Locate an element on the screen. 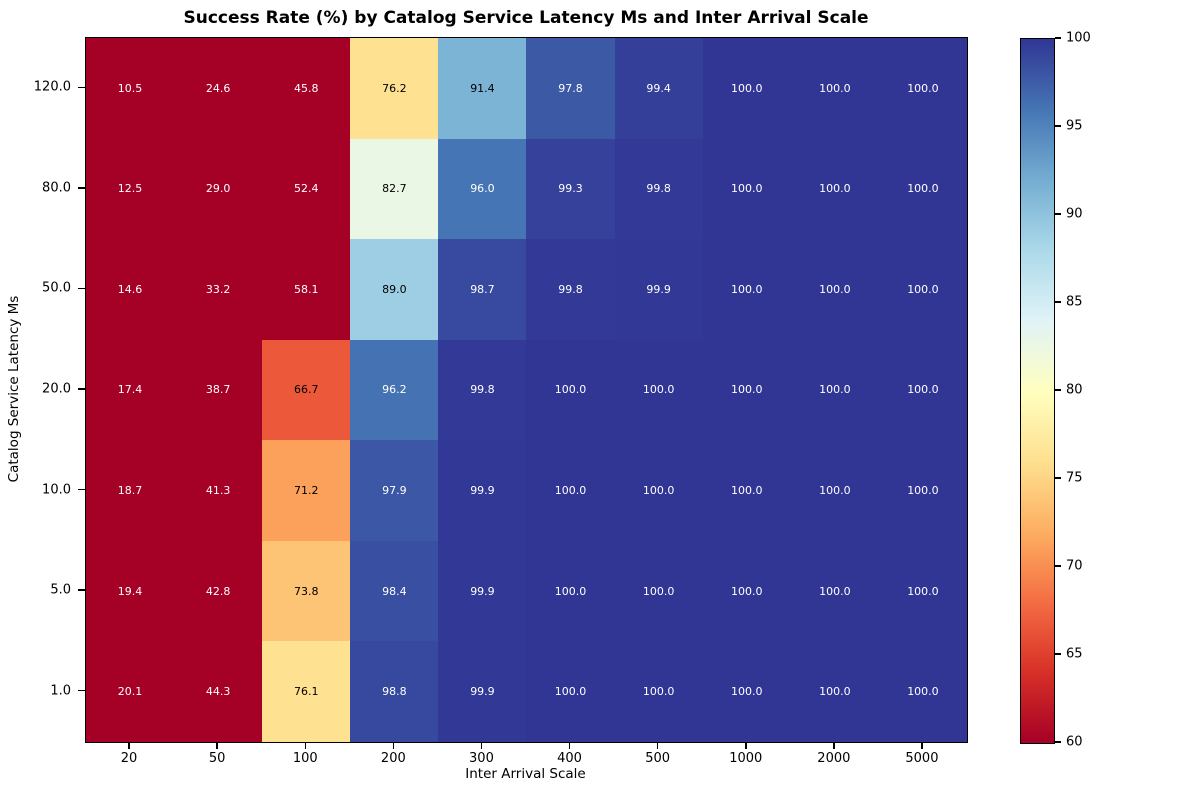 This screenshot has width=1200, height=800. cell-value-label: 98.8 is located at coordinates (394, 692).